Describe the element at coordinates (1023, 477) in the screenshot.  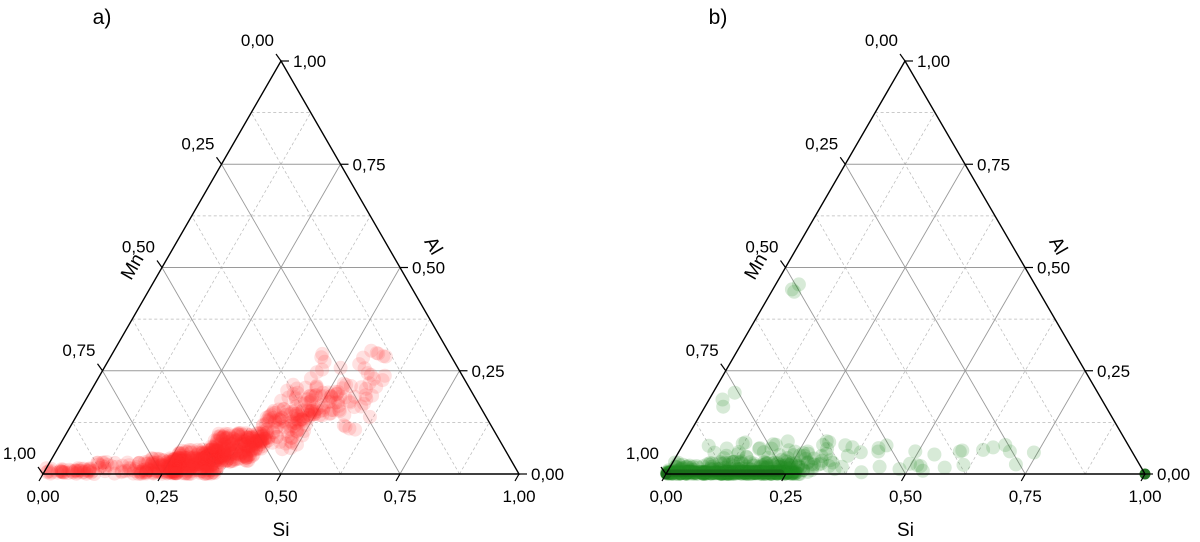
I see `tick-si` at that location.